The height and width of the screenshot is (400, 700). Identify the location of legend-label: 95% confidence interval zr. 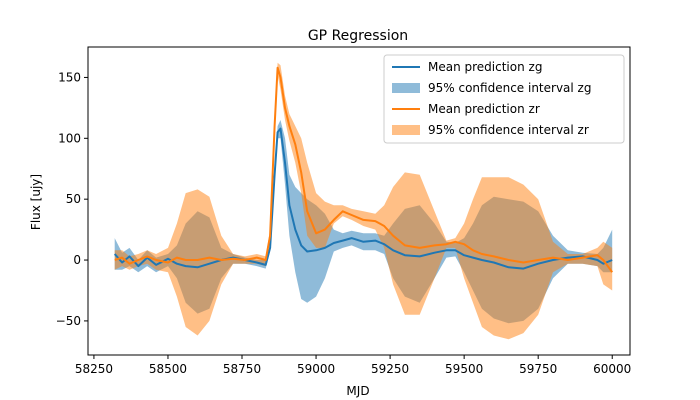
(508, 130).